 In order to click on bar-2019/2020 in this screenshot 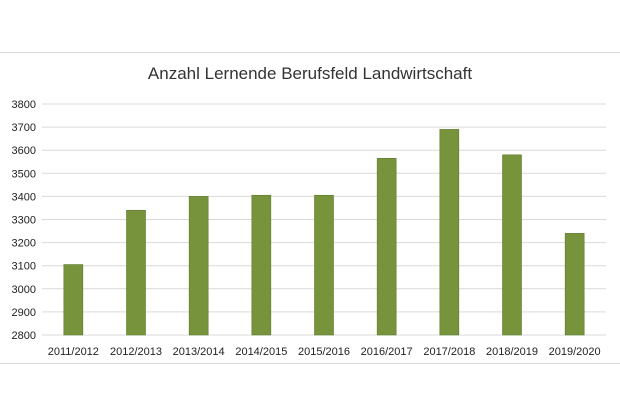, I will do `click(574, 284)`.